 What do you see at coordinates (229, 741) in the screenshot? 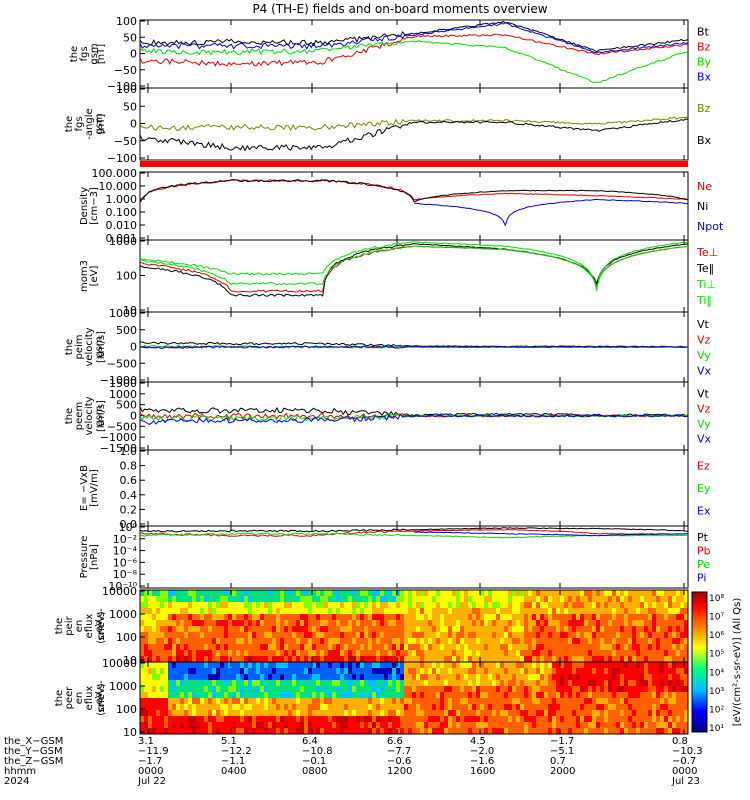
I see `xaxis-value-x: 5.1` at bounding box center [229, 741].